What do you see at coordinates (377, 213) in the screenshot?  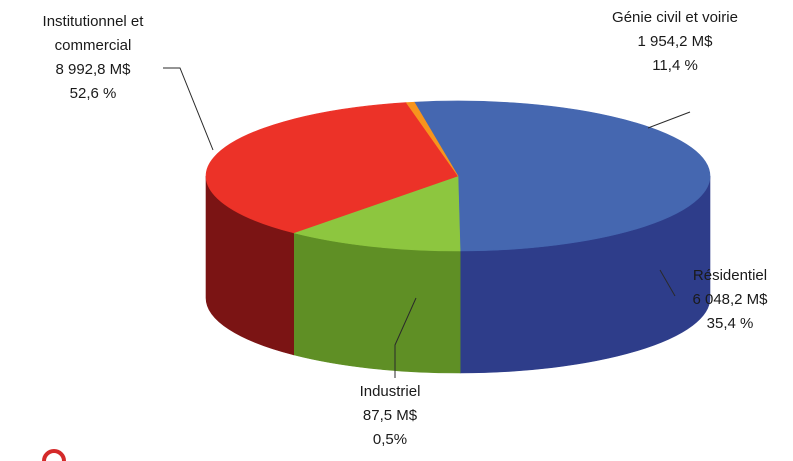 I see `pie-slice-genie-civil` at bounding box center [377, 213].